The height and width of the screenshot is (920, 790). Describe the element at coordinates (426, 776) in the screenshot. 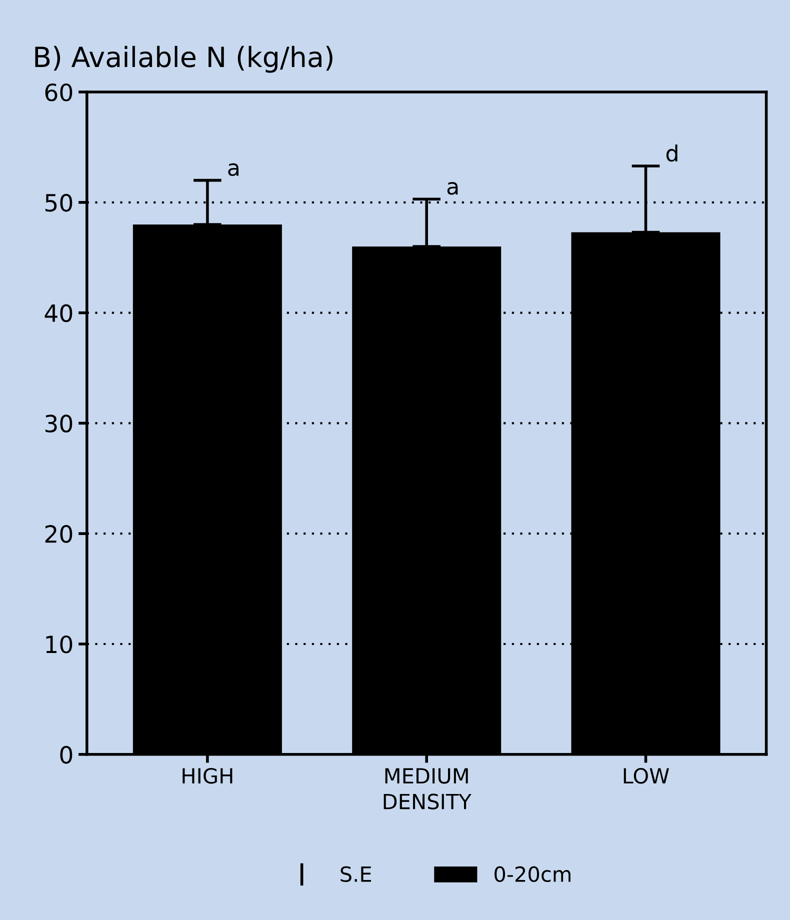

I see `x-tick-label: MEDIUM` at that location.